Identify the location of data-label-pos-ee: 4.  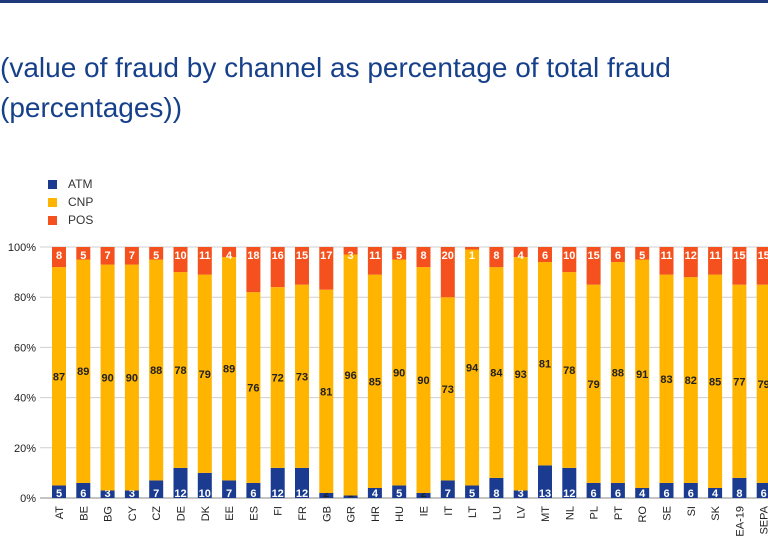
(229, 256).